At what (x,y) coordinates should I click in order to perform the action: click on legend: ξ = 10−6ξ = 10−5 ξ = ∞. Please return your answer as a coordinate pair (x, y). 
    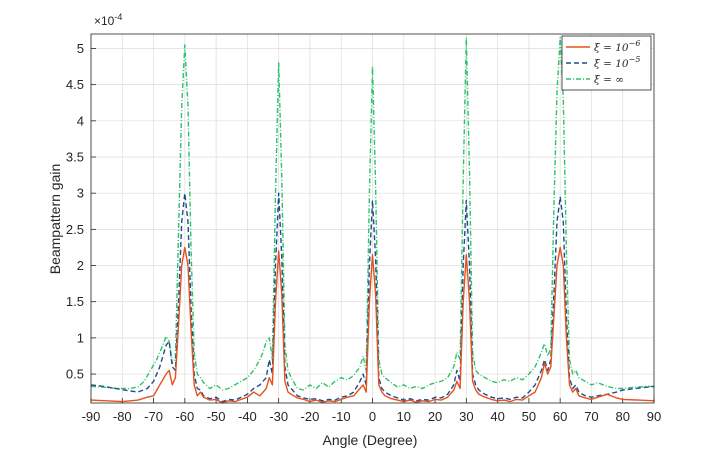
    Looking at the image, I should click on (606, 63).